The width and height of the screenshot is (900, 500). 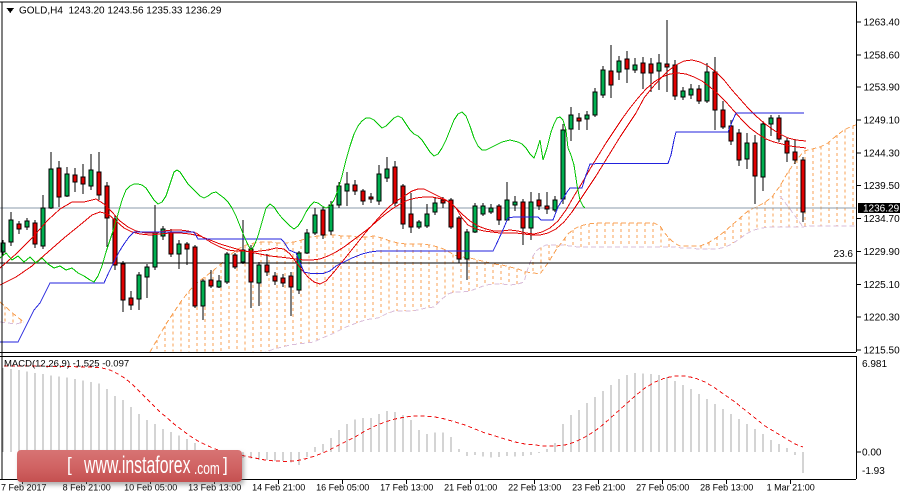 What do you see at coordinates (342, 488) in the screenshot?
I see `svg-text: 16 Feb 05:00` at bounding box center [342, 488].